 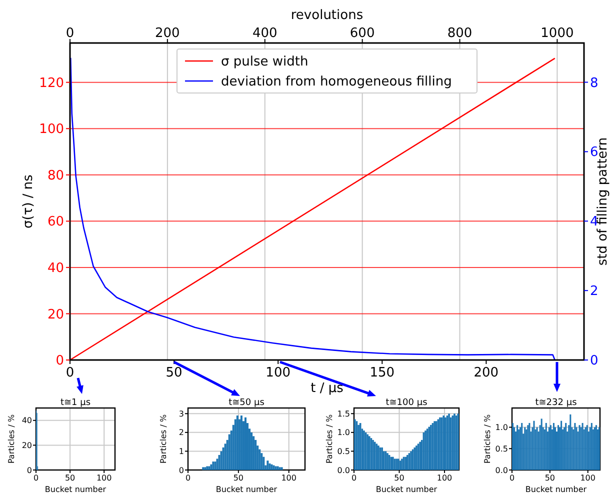 What do you see at coordinates (486, 372) in the screenshot?
I see `x-tick-label: 200` at bounding box center [486, 372].